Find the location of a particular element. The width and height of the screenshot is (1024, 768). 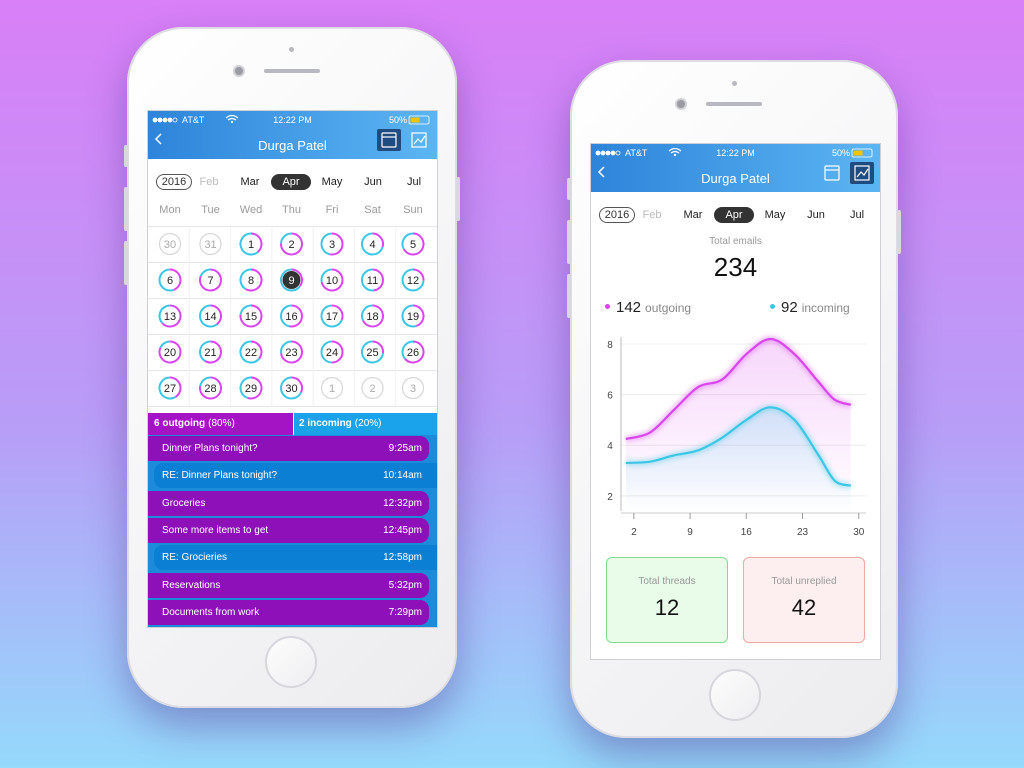

day-number: 19 is located at coordinates (413, 317).